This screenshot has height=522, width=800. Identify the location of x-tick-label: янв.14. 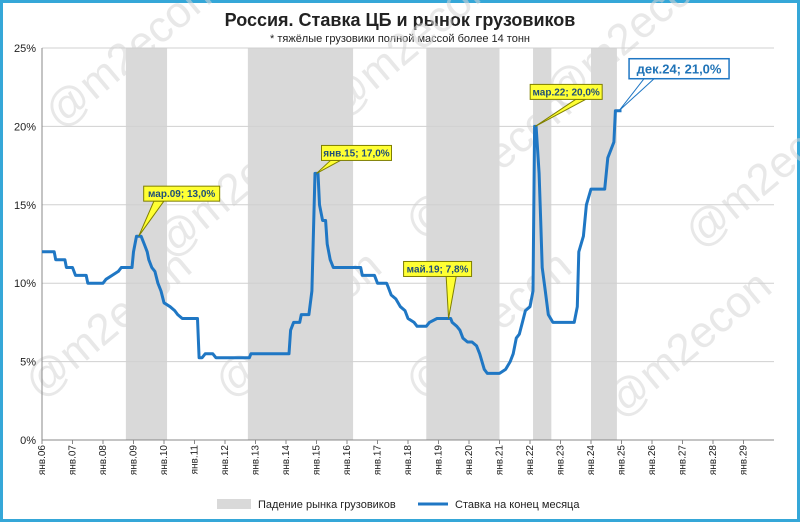
(286, 460).